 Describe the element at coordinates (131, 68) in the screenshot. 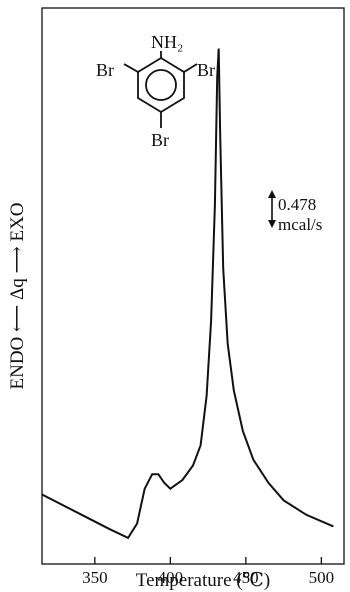

I see `bond-br-left` at that location.